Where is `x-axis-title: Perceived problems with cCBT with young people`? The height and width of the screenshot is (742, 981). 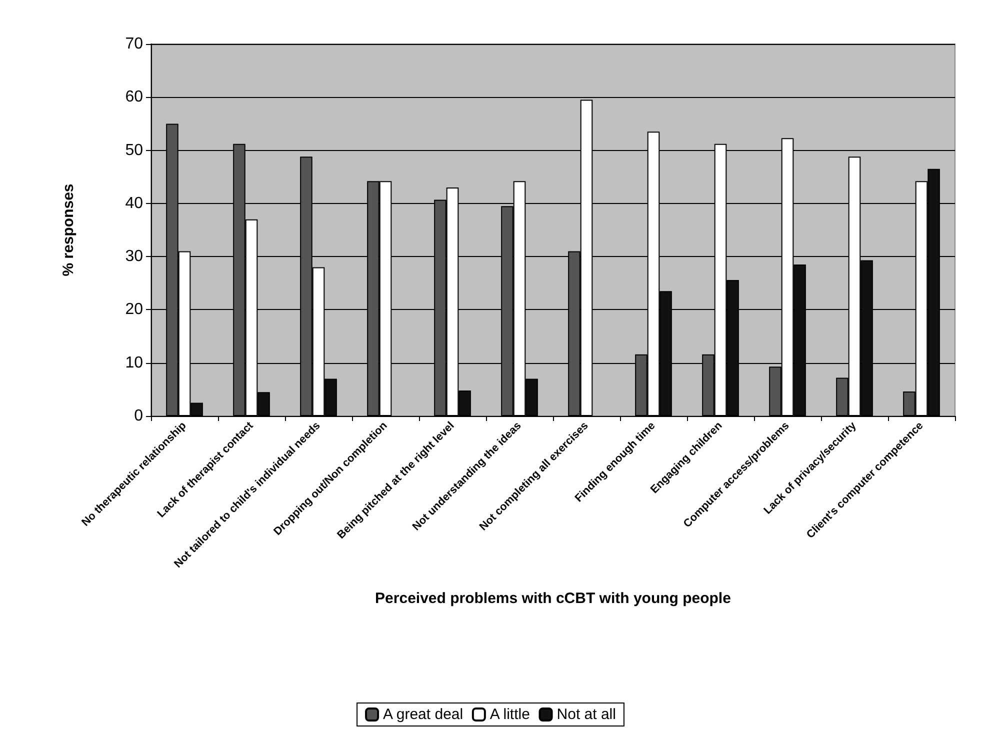
x-axis-title: Perceived problems with cCBT with young people is located at coordinates (553, 598).